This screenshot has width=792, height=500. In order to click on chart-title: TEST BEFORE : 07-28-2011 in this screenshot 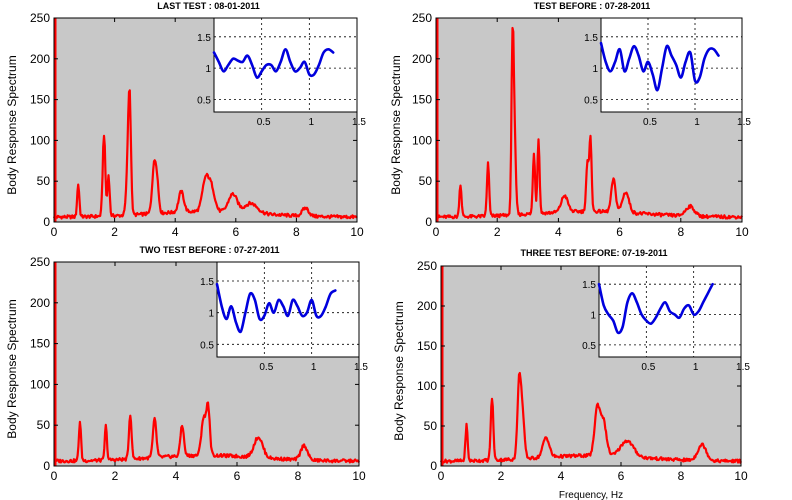, I will do `click(592, 6)`.